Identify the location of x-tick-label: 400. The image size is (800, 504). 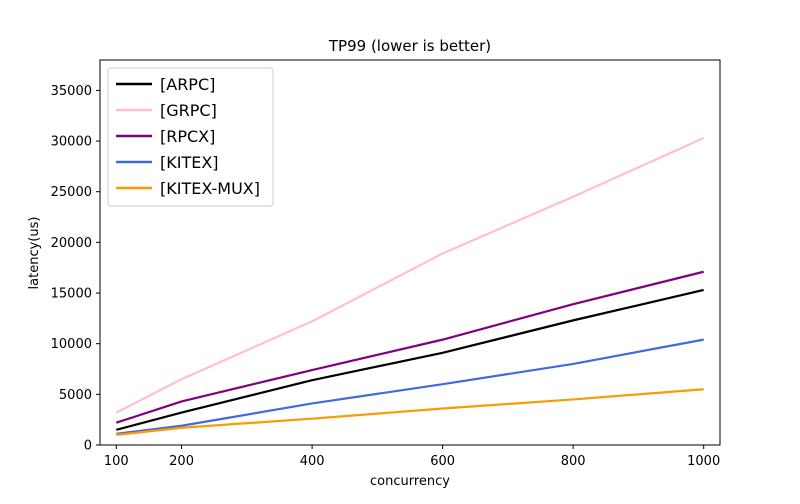
(312, 461).